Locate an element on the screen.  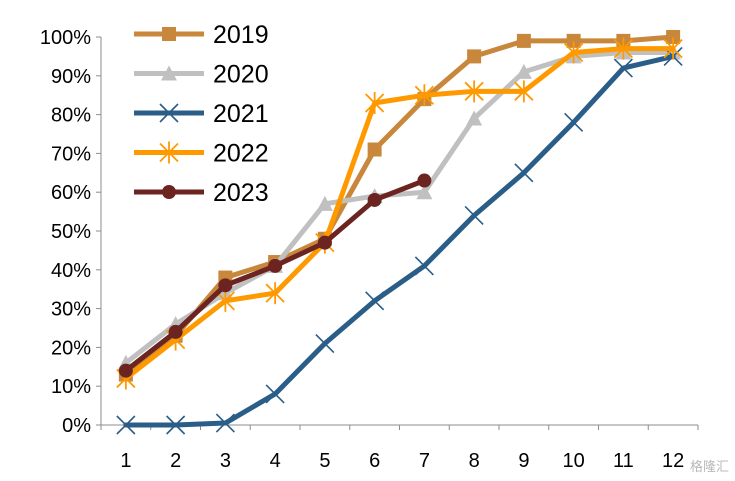
y-tick-label: 80% is located at coordinates (71, 116).